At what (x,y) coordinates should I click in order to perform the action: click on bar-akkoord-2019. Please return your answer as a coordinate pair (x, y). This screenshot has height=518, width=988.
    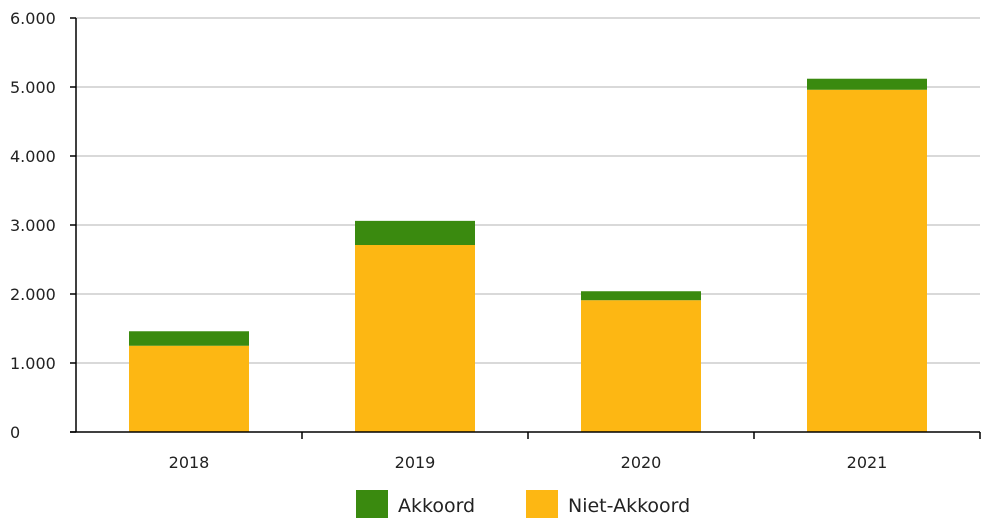
    Looking at the image, I should click on (415, 233).